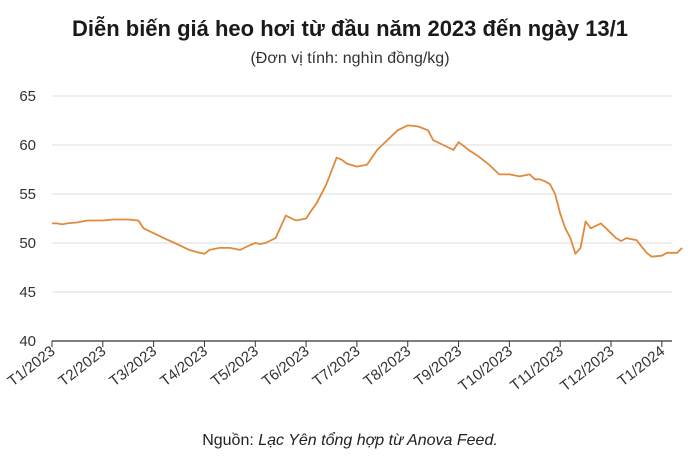  What do you see at coordinates (235, 366) in the screenshot?
I see `x-tick-label: T5/2023` at bounding box center [235, 366].